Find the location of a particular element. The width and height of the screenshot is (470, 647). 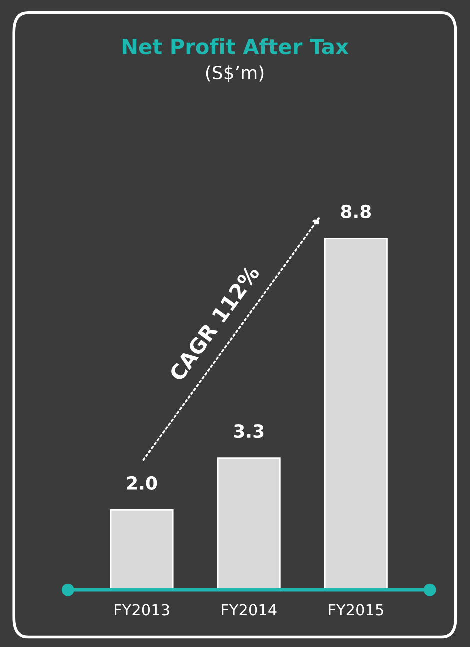

chart-title: Net Profit After Tax is located at coordinates (235, 46).